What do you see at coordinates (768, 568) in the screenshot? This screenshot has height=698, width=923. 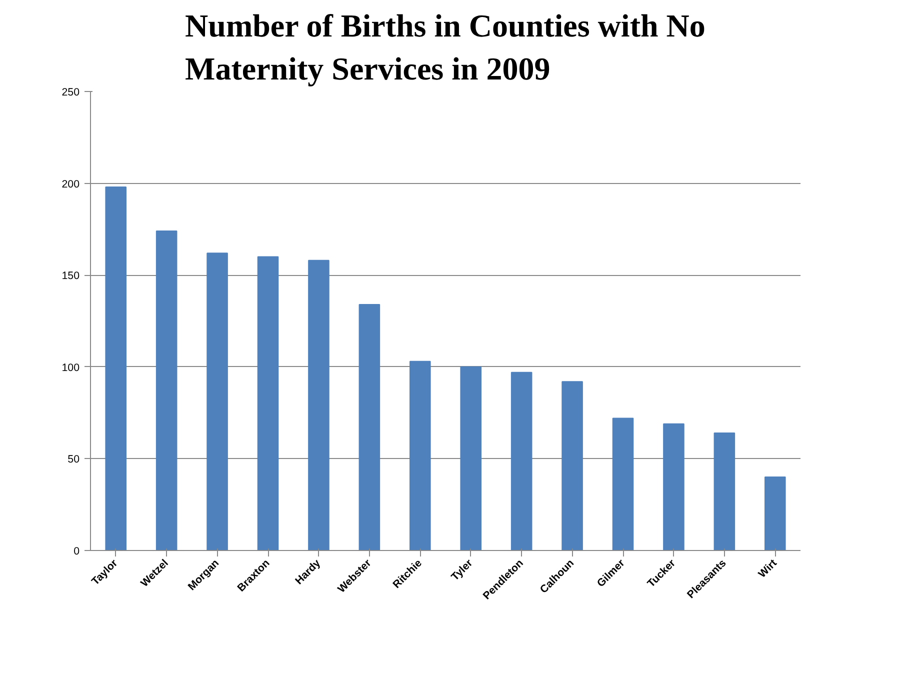 I see `x-tick-label: Wirt` at bounding box center [768, 568].